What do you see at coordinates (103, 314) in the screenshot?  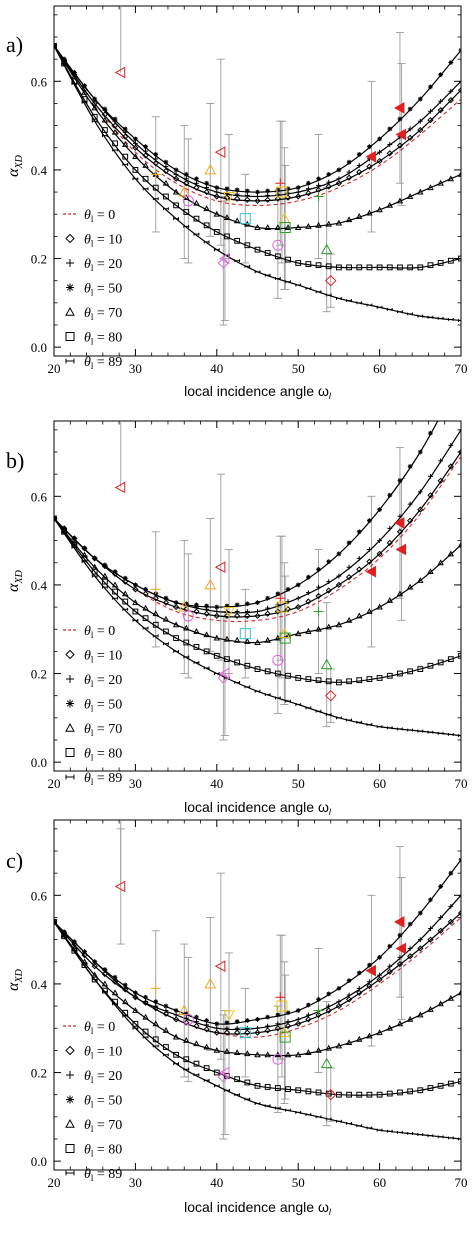 I see `legend-label: θl = 70` at bounding box center [103, 314].